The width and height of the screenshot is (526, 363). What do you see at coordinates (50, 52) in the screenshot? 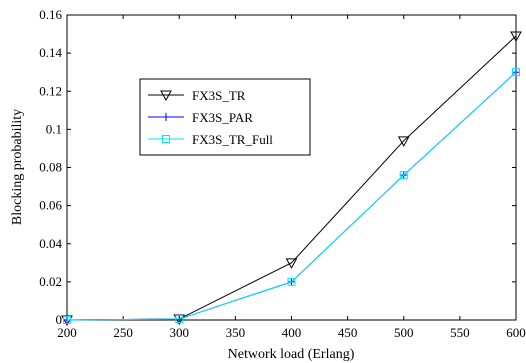
I see `y-tick-label: 0.14` at bounding box center [50, 52].